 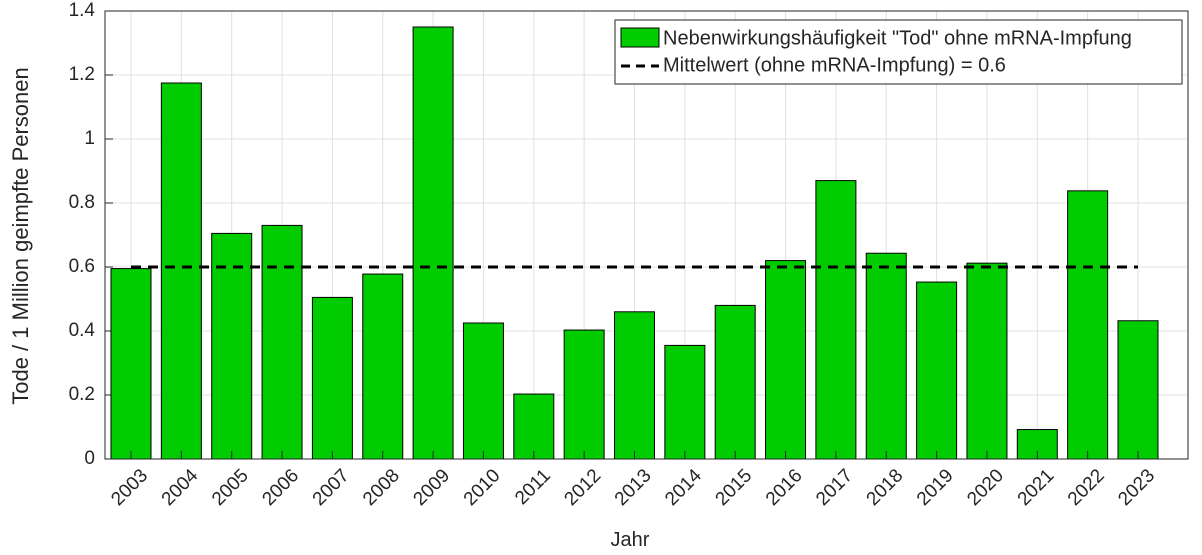 I want to click on y-tick-label: 0.2, so click(x=82, y=394).